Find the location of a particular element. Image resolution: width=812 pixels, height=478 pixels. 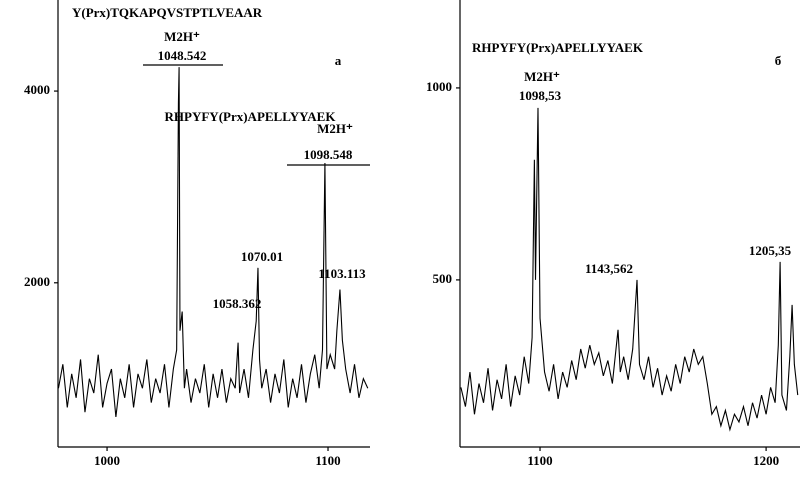

y-tick-label: 1000 is located at coordinates (439, 86).